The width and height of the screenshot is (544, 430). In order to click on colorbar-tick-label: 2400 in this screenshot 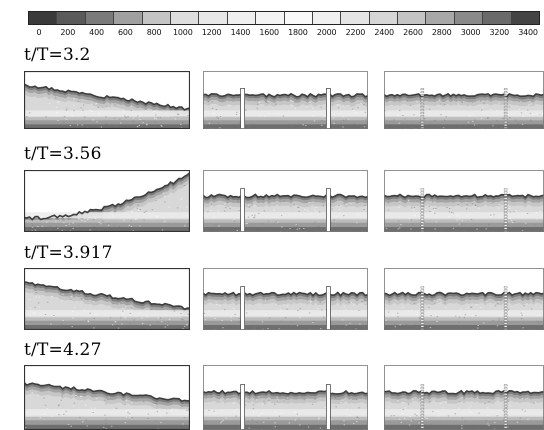, I will do `click(384, 32)`.